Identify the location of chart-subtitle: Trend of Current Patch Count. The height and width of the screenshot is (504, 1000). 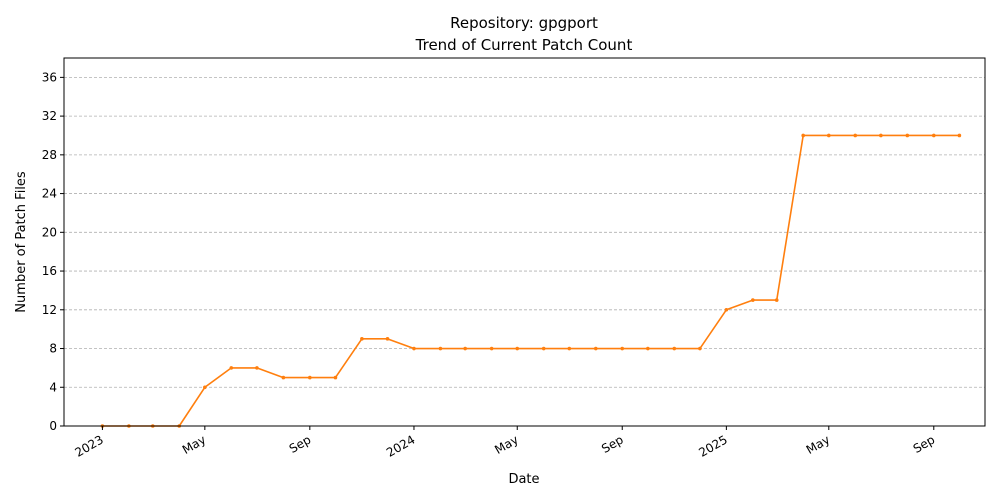
(524, 45).